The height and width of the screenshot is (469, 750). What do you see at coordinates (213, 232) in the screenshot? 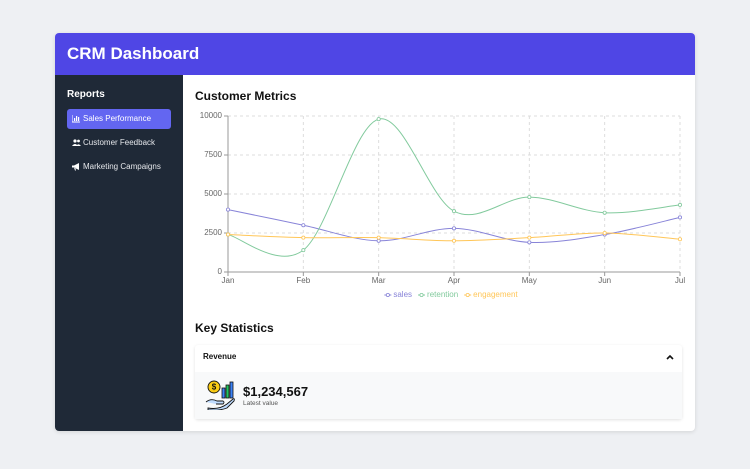
I see `y-tick-label: 2500` at bounding box center [213, 232].